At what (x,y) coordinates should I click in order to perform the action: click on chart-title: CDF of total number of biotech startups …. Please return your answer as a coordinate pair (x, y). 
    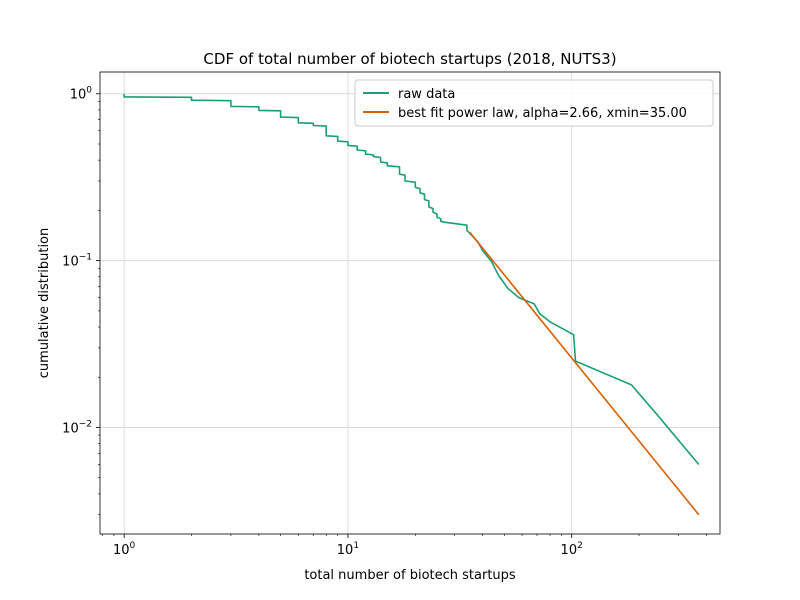
    Looking at the image, I should click on (409, 59).